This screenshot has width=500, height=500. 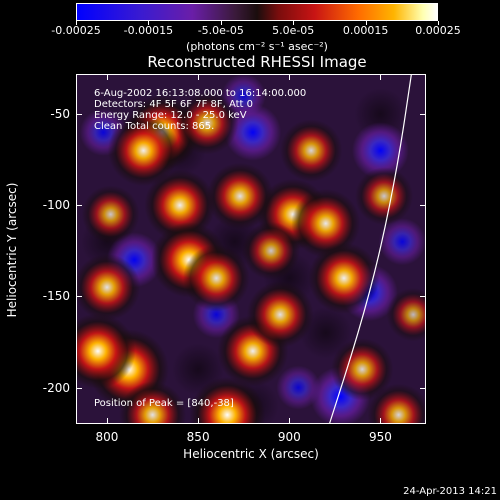 I want to click on y-tick-label: -150, so click(x=56, y=296).